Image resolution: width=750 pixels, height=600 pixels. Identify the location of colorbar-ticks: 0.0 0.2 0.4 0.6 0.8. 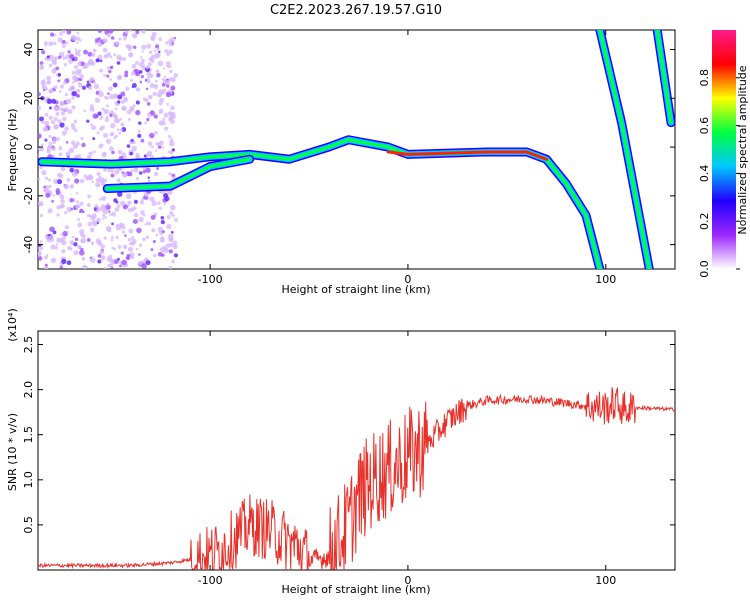
(719, 173).